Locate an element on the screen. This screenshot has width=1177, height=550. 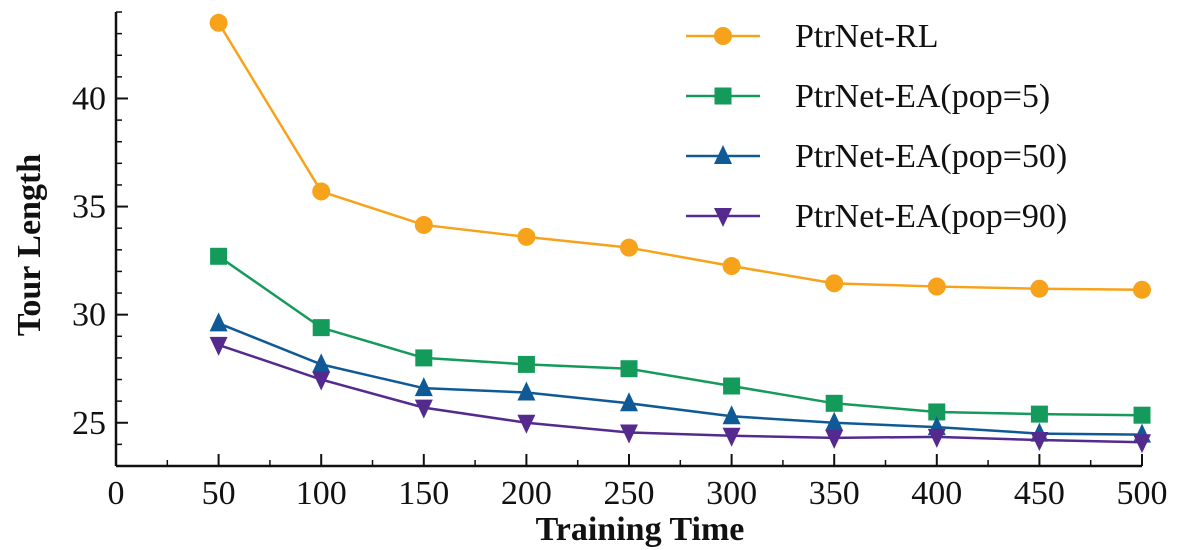
x-tick-label: 400 is located at coordinates (936, 493).